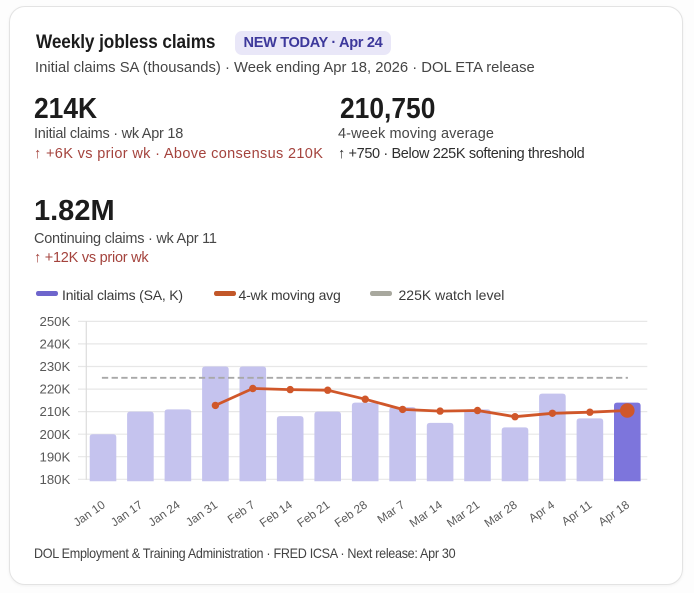 This screenshot has width=694, height=593. What do you see at coordinates (501, 513) in the screenshot?
I see `svg-text: Mar 28` at bounding box center [501, 513].